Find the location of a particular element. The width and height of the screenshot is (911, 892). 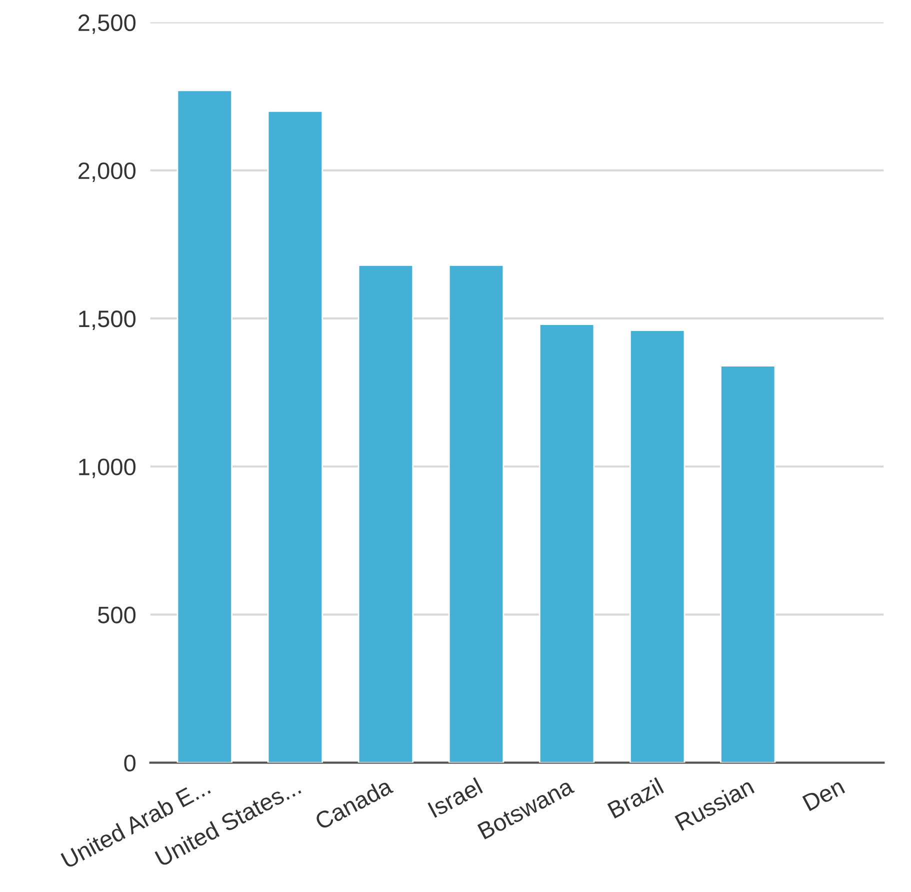

y-tick-label: 1,500 is located at coordinates (107, 320).